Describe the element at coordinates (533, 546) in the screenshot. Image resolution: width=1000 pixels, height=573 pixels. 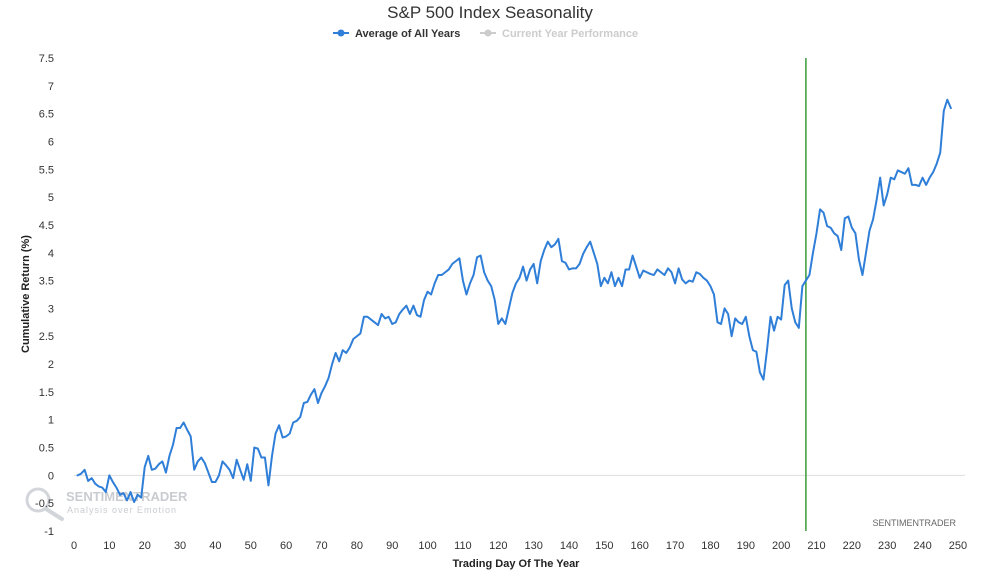
I see `x-tick-label: 130` at that location.